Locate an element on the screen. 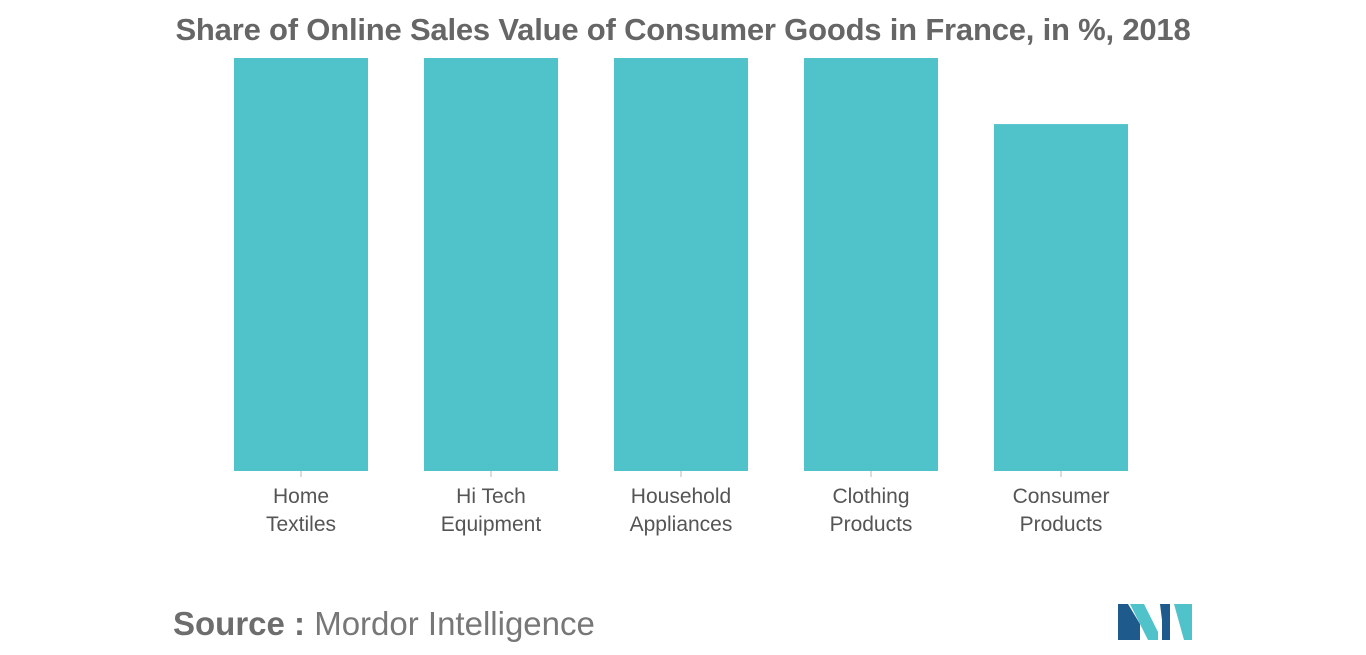  x-tick-label-2-0: Household is located at coordinates (681, 496).